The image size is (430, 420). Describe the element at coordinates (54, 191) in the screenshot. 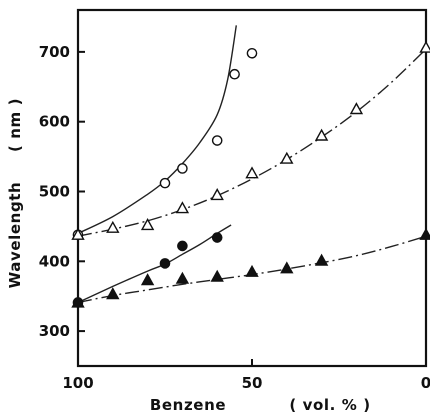

I see `y-tick-label: 500` at that location.